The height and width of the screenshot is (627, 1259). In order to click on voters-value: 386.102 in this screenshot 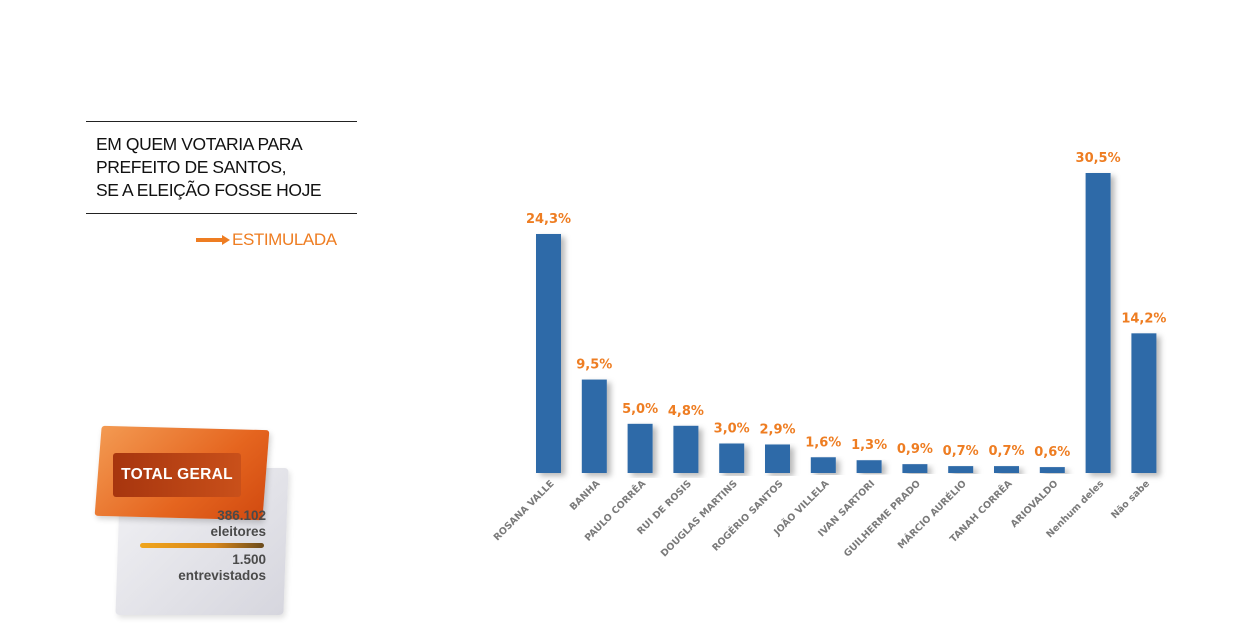, I will do `click(241, 515)`.